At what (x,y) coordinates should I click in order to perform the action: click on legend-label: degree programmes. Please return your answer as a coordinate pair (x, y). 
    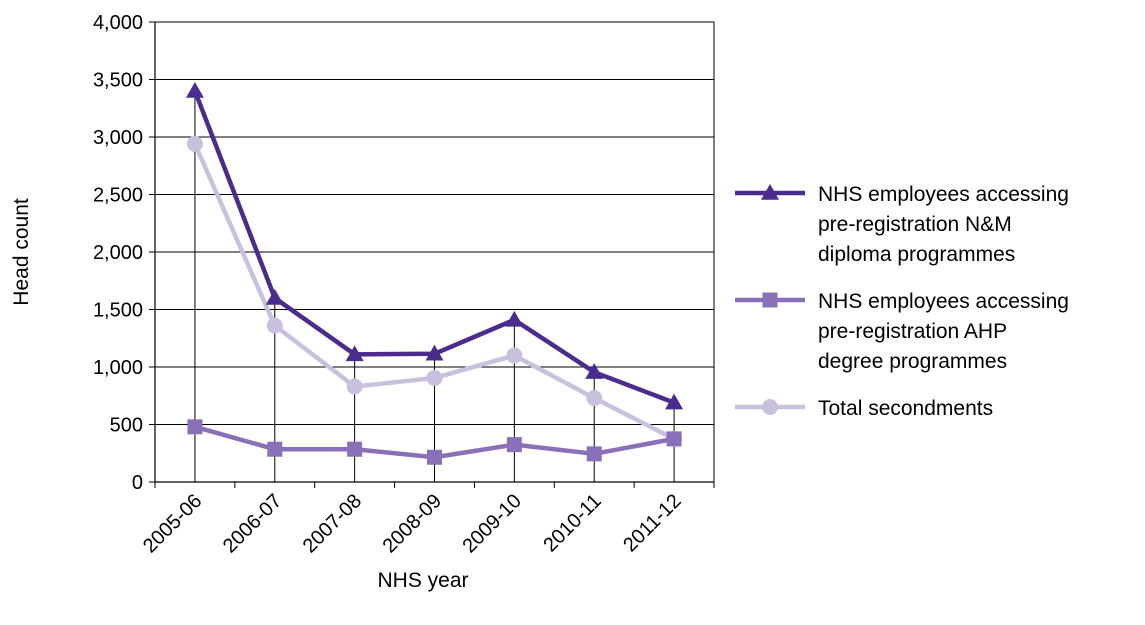
    Looking at the image, I should click on (912, 361).